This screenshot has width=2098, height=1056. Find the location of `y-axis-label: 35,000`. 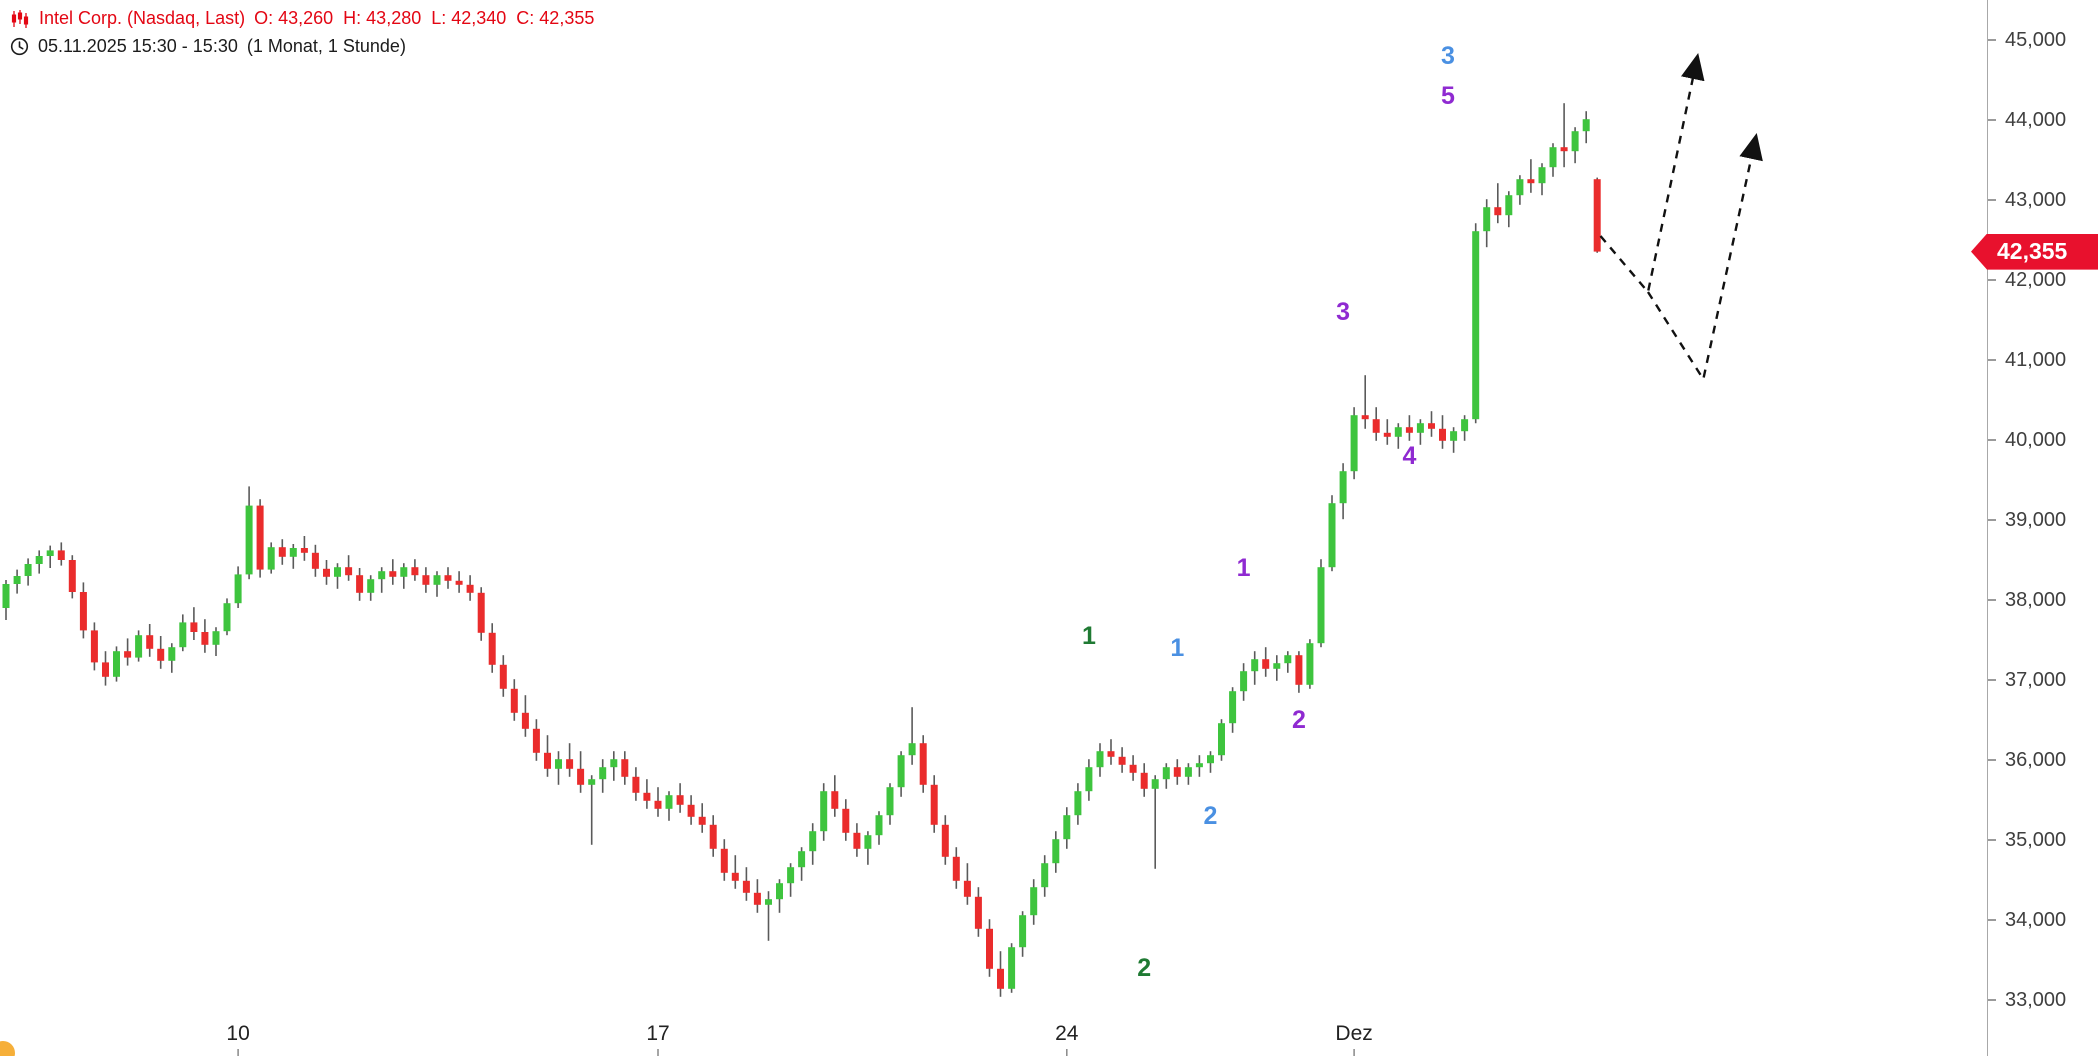

y-axis-label: 35,000 is located at coordinates (2027, 840).